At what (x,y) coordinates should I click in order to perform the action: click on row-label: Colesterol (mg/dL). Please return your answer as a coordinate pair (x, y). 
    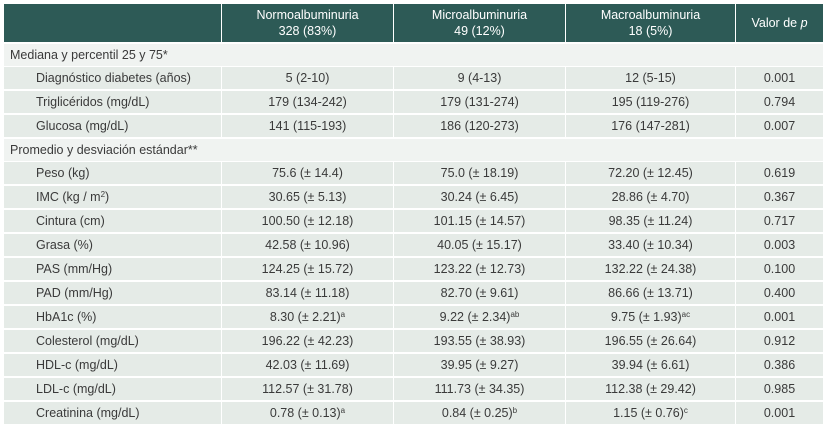
    Looking at the image, I should click on (112, 341).